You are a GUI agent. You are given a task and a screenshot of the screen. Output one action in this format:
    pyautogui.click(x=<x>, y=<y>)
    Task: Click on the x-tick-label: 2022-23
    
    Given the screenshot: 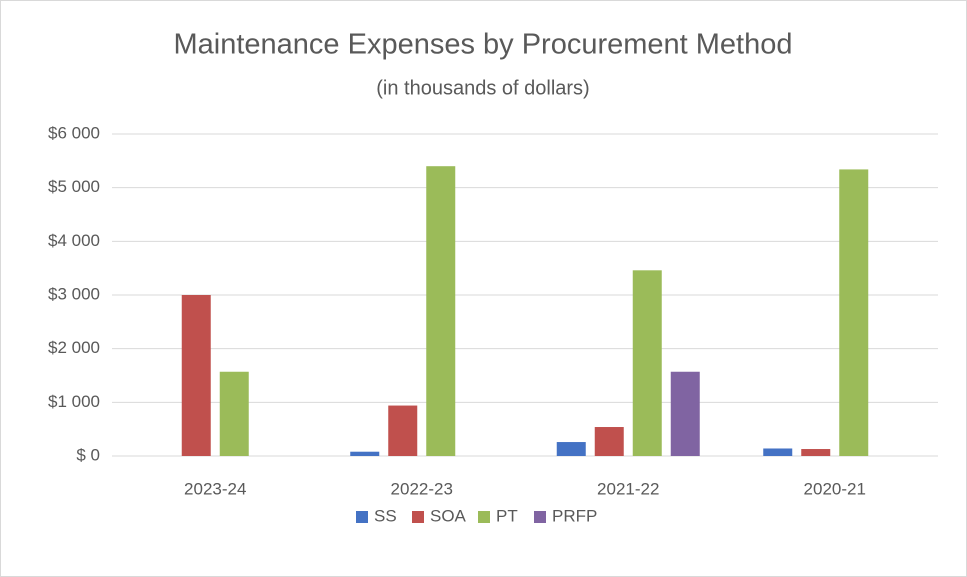 What is the action you would take?
    pyautogui.click(x=422, y=488)
    